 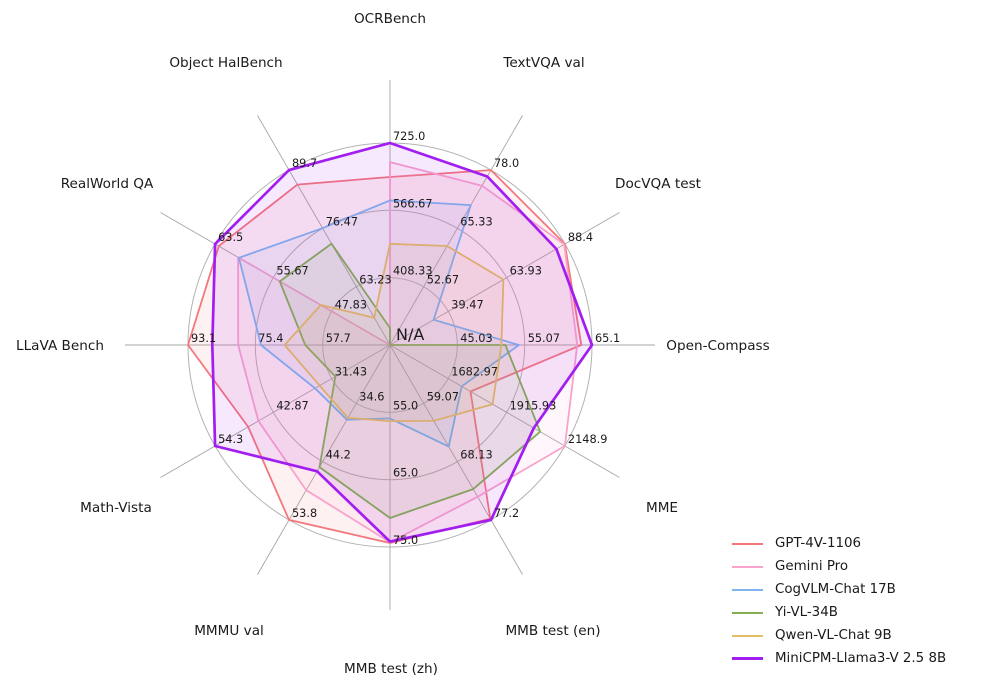 What do you see at coordinates (526, 271) in the screenshot?
I see `tick-label: 63.93` at bounding box center [526, 271].